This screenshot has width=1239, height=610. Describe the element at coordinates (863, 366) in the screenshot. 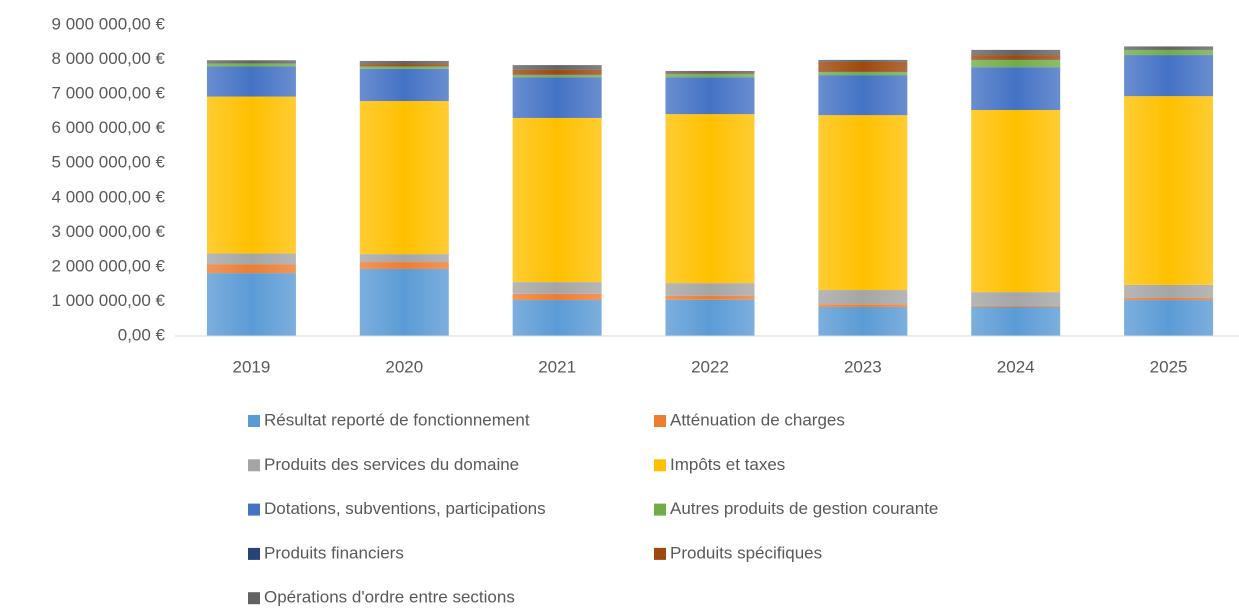

I see `x-tick-label: 2023` at that location.